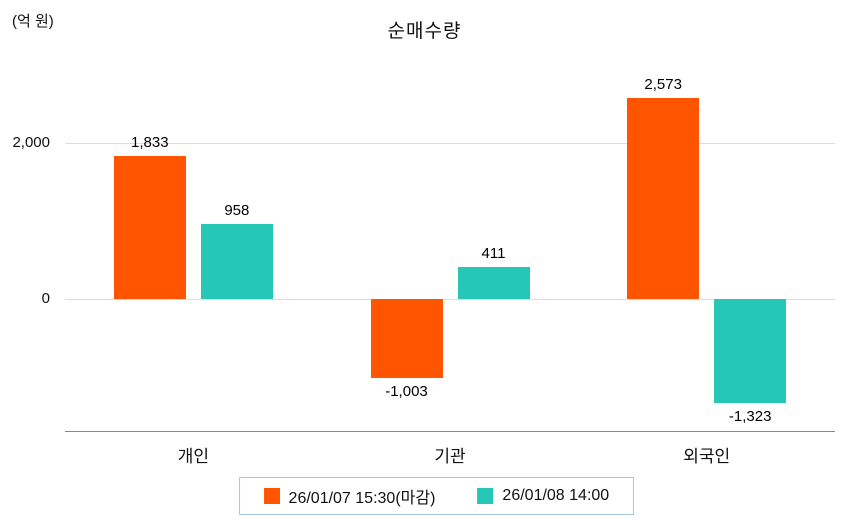 The image size is (849, 520). Describe the element at coordinates (45, 299) in the screenshot. I see `y-tick-label: 0` at that location.